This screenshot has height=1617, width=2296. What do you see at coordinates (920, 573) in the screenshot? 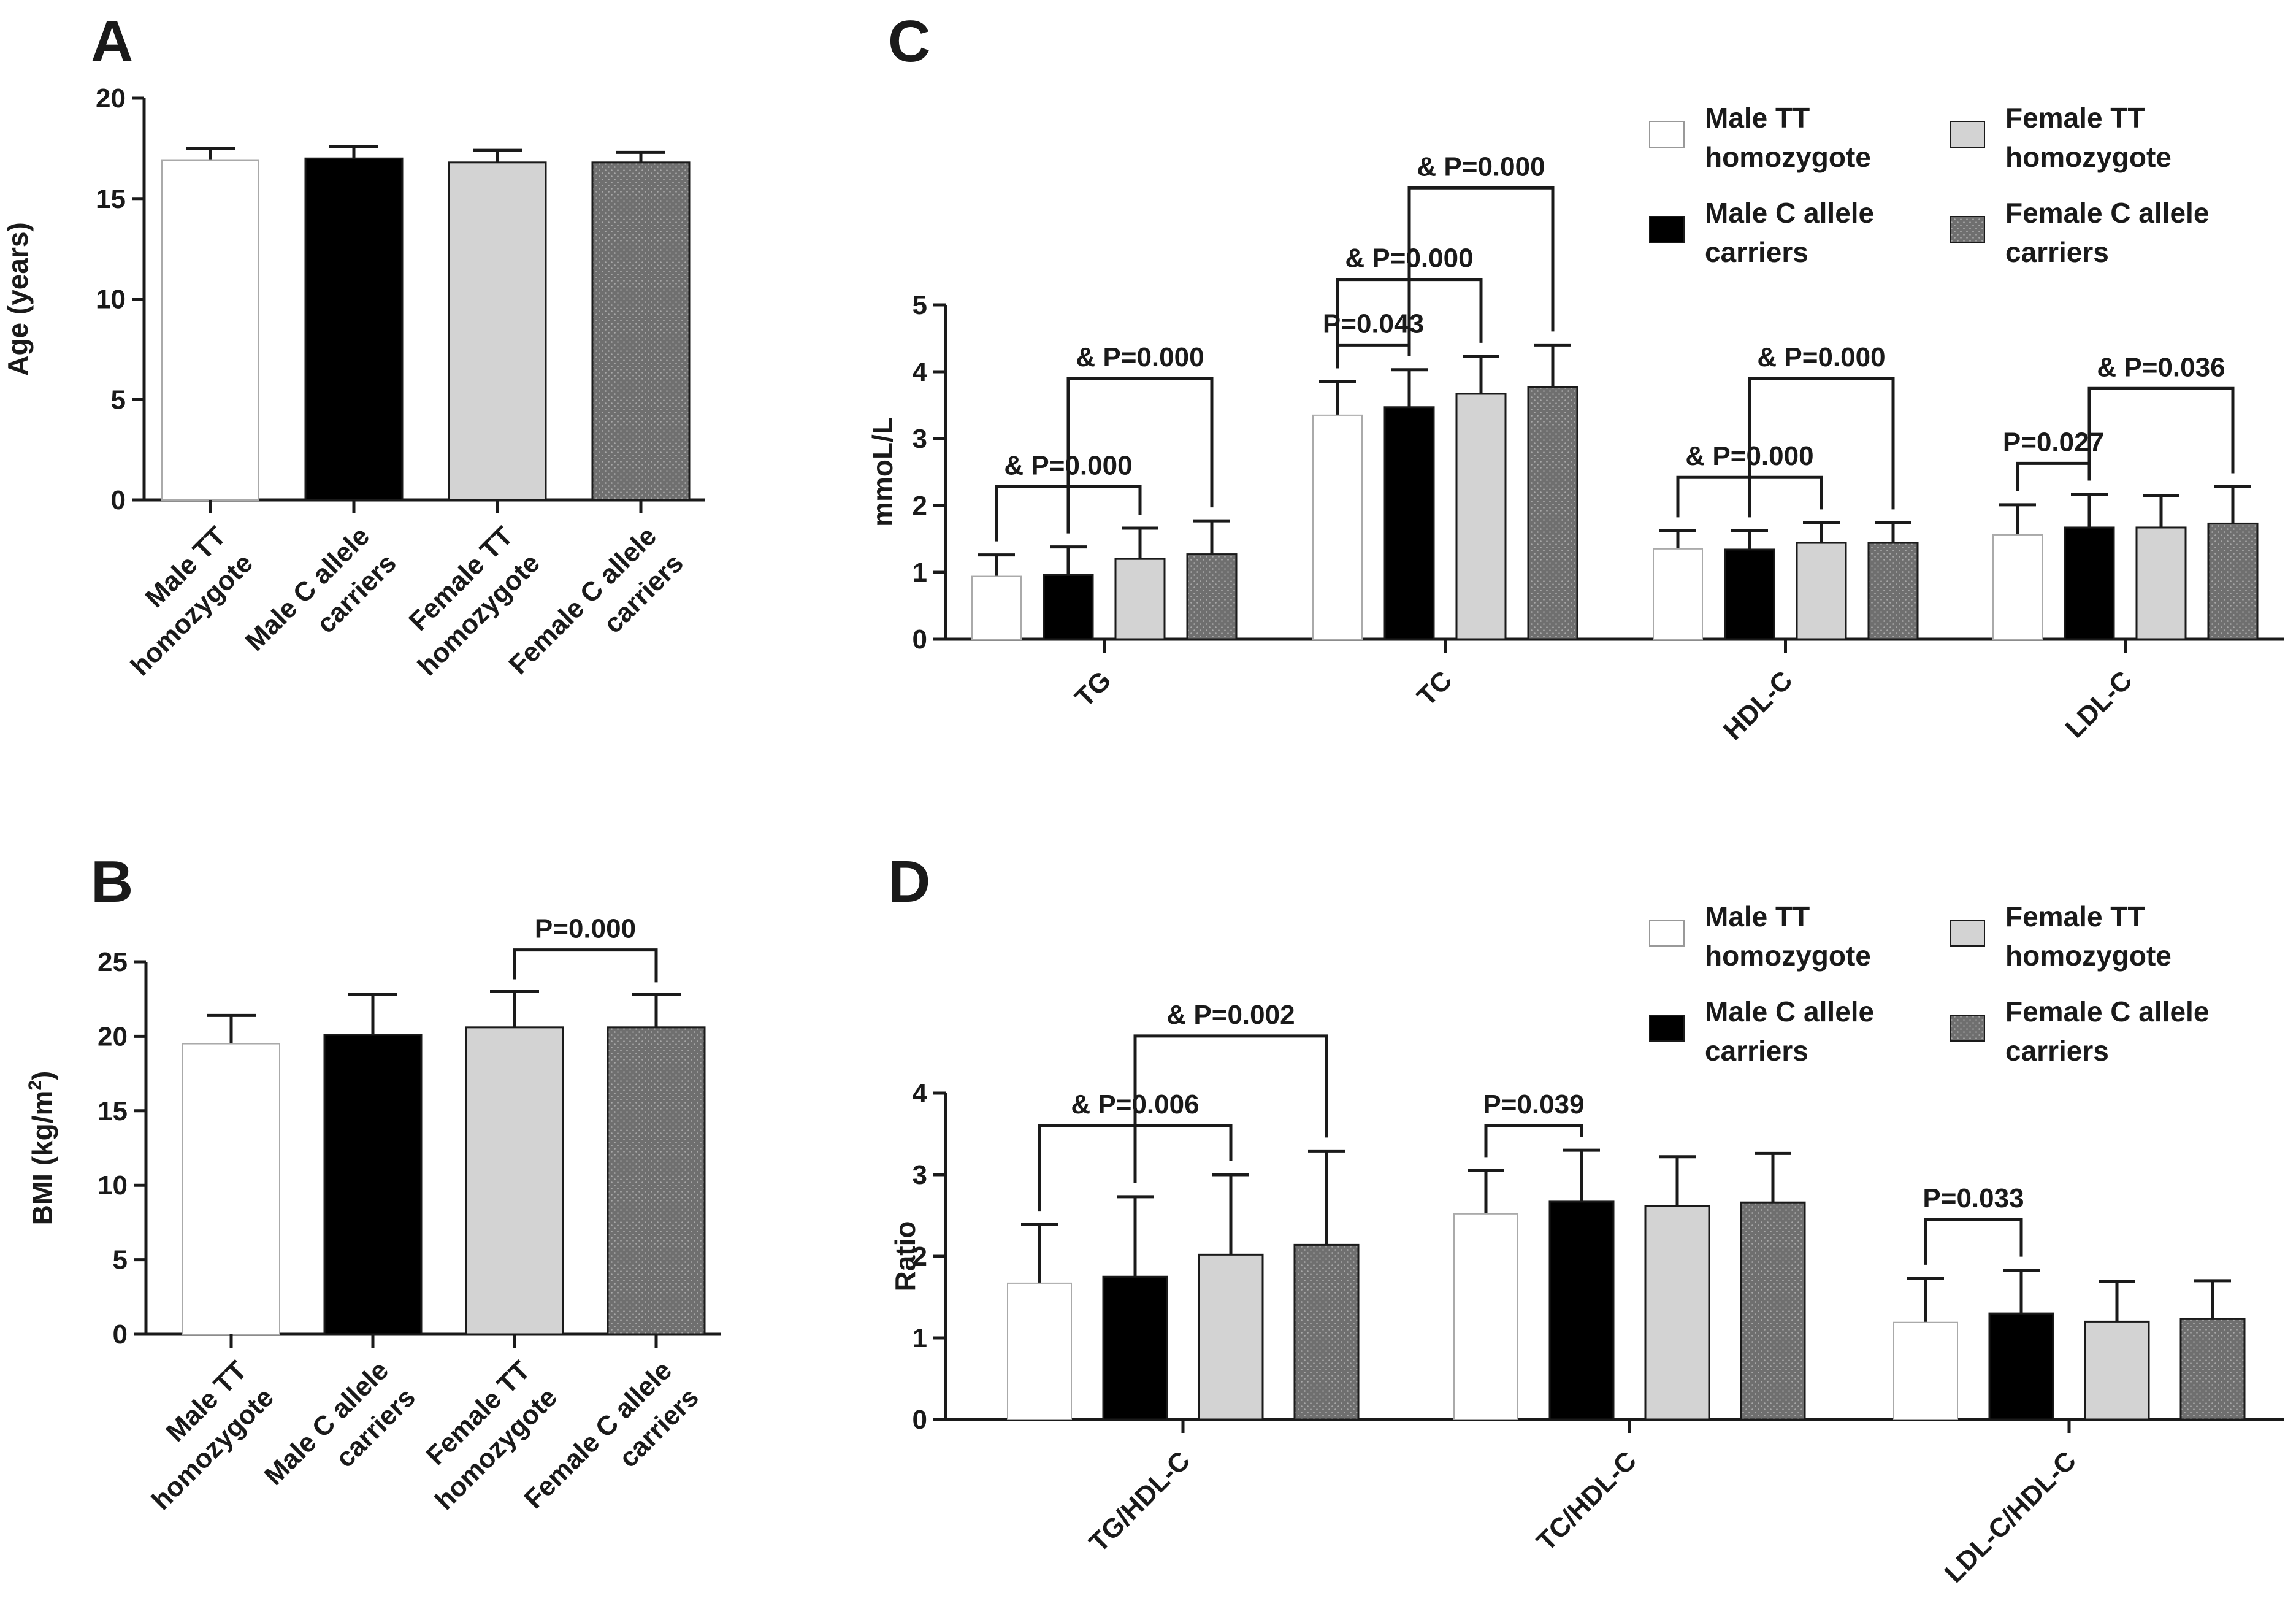
I see `y-tick-label: 1` at bounding box center [920, 573].